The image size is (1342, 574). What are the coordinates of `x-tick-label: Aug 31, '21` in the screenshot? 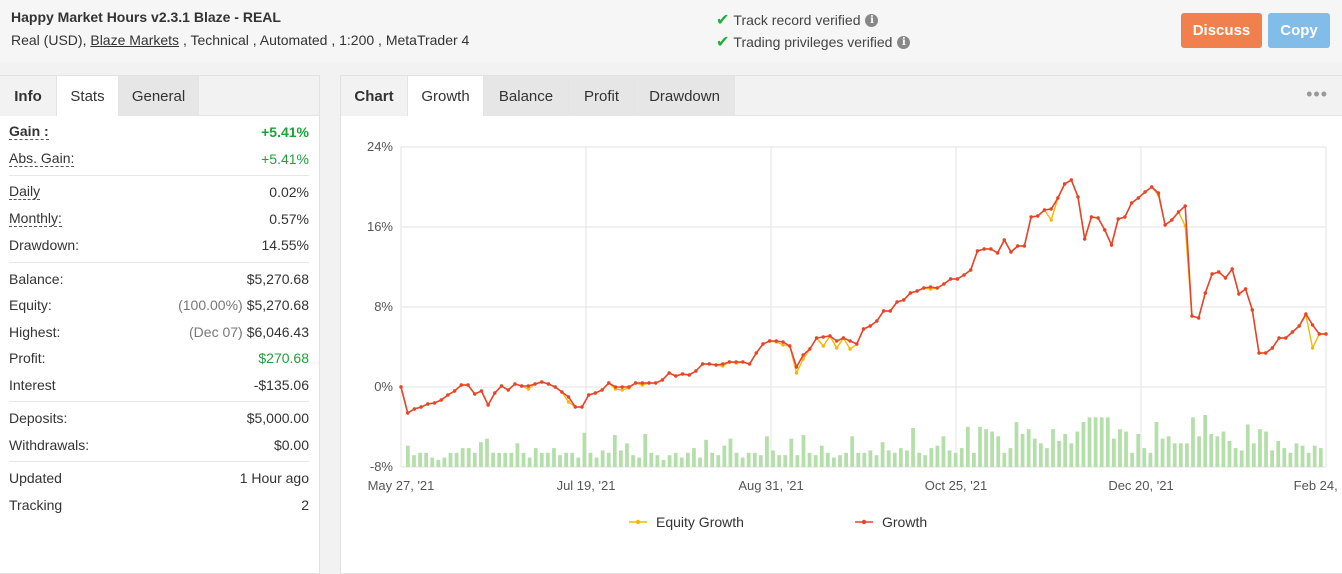 It's located at (770, 485).